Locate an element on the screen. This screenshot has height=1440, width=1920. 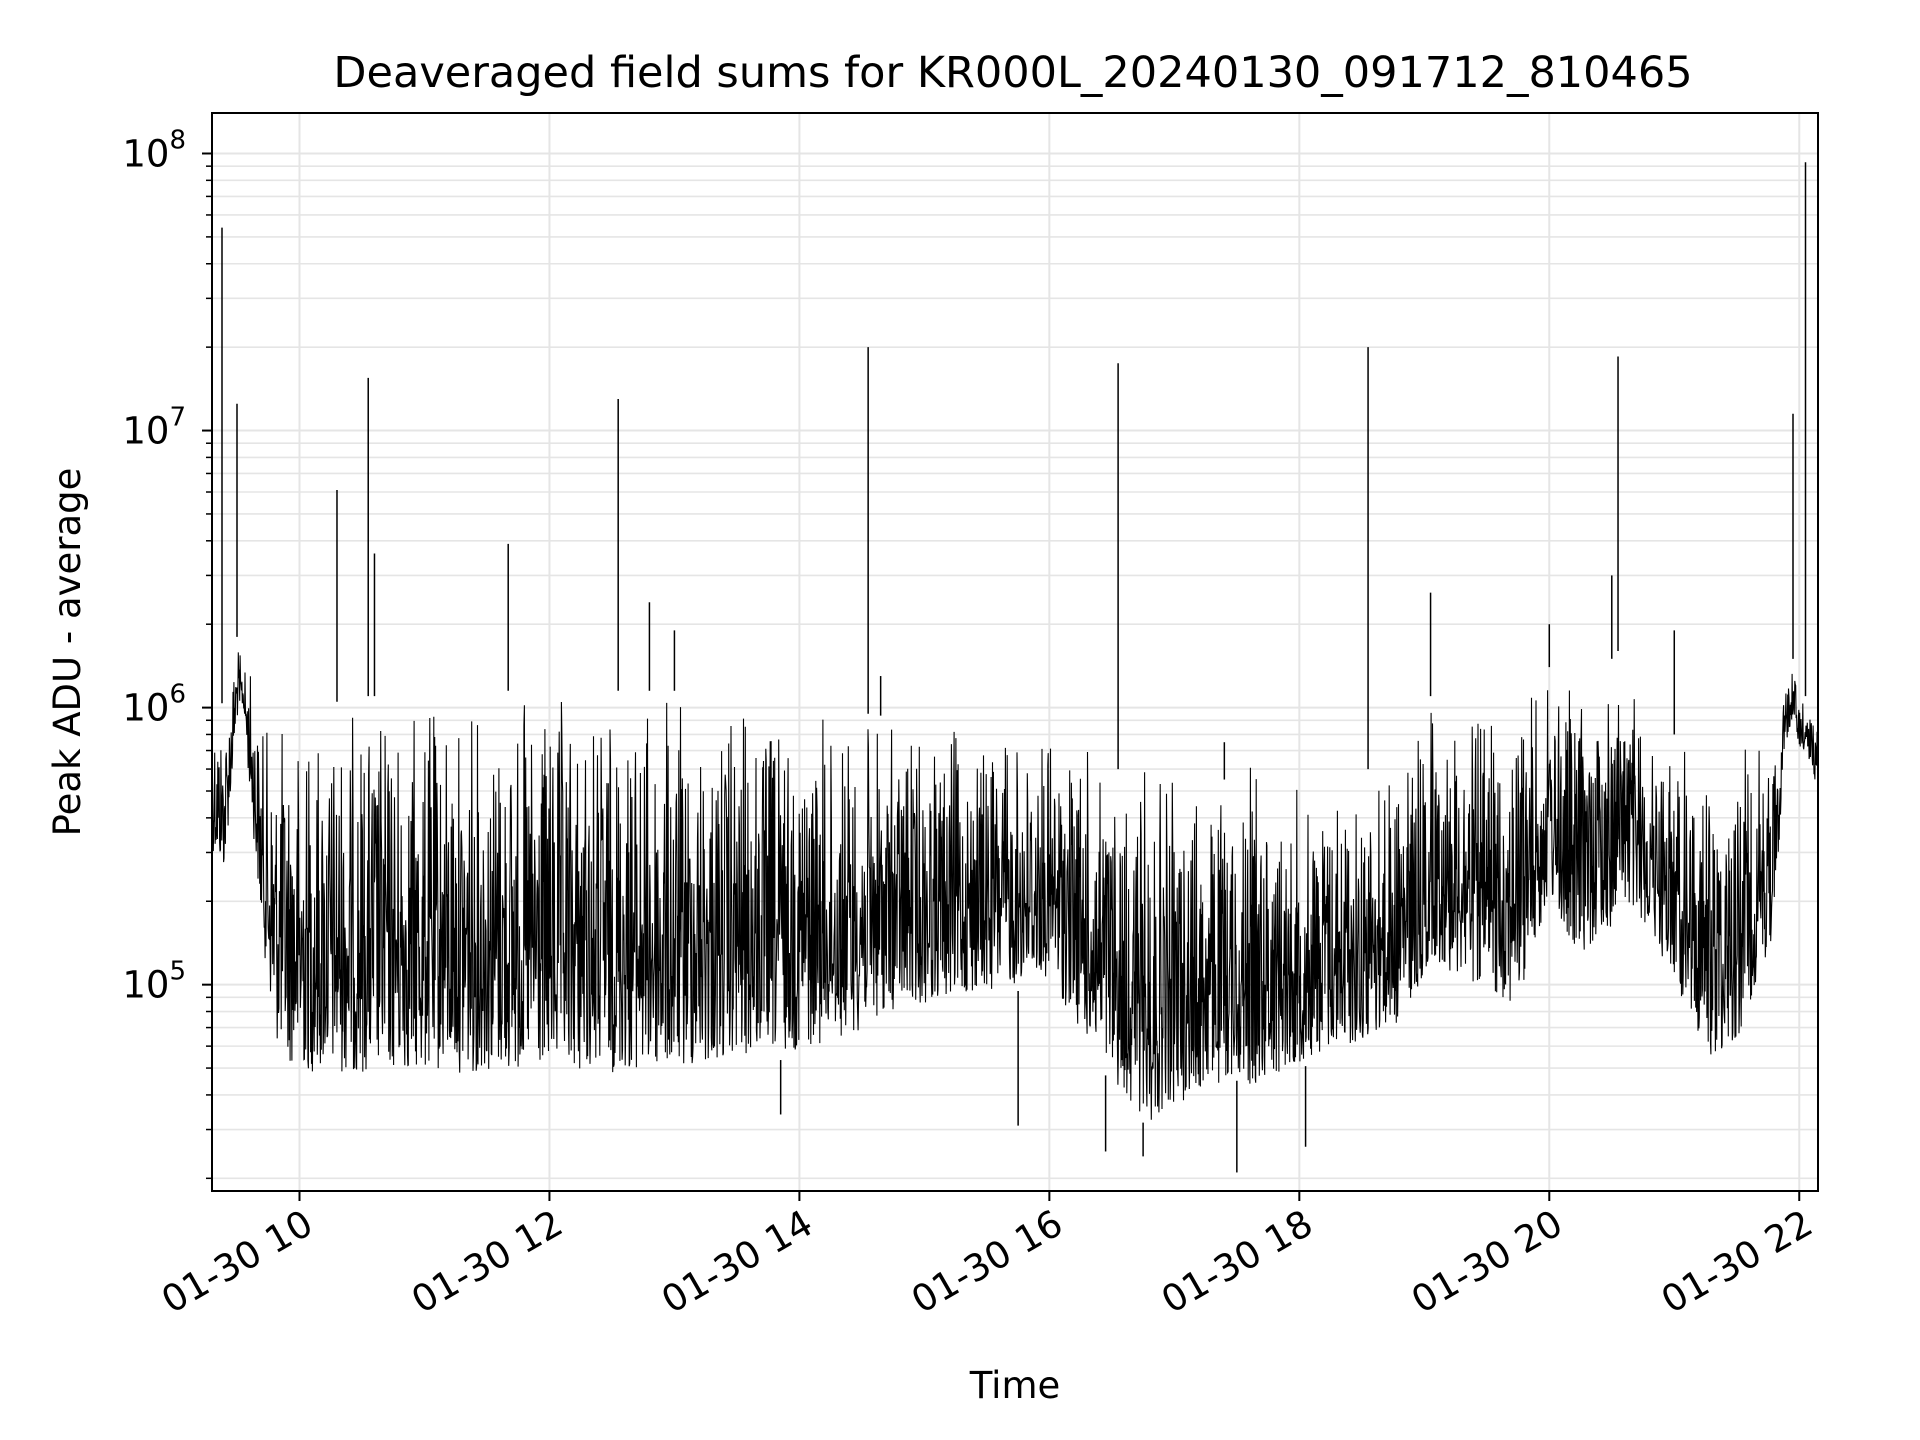
y-tick-label: 10⁷ is located at coordinates (154, 428).